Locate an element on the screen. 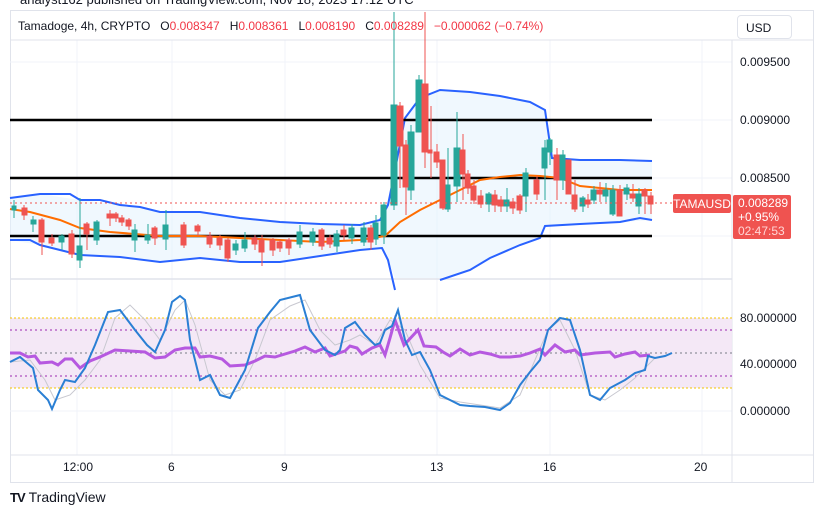 This screenshot has height=505, width=818. time-tick: 12:00 is located at coordinates (78, 467).